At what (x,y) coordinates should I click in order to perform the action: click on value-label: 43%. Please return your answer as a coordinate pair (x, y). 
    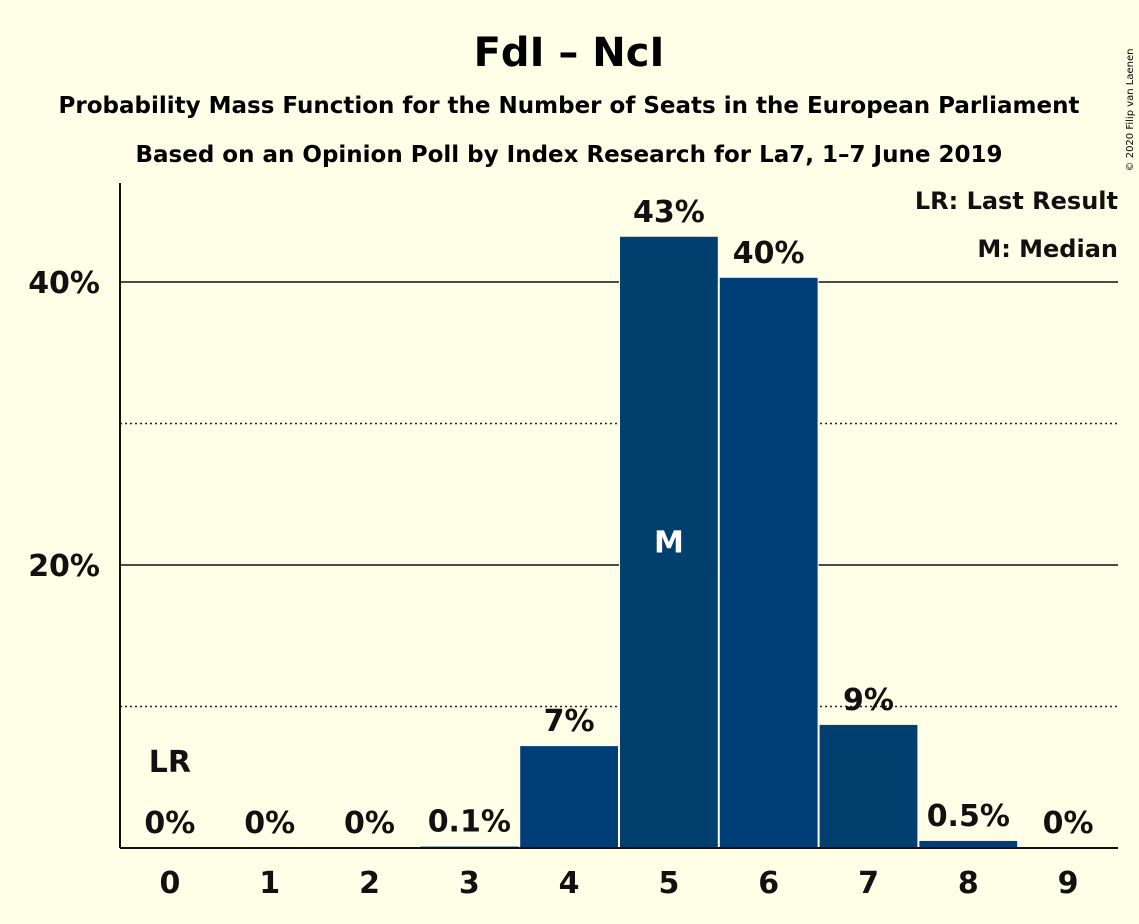
    Looking at the image, I should click on (669, 212).